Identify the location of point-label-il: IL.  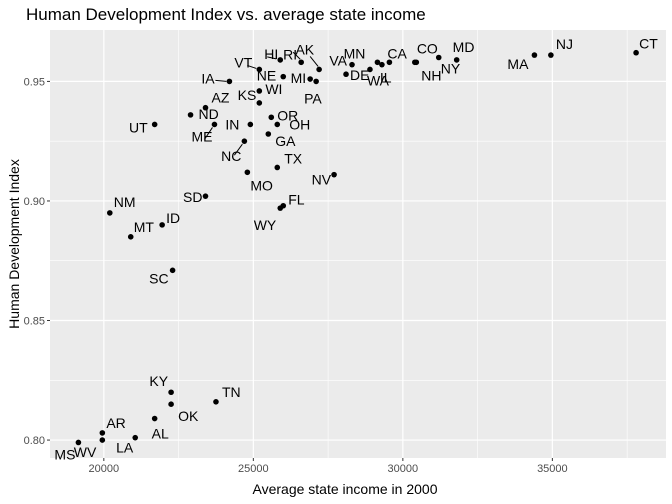
(386, 78).